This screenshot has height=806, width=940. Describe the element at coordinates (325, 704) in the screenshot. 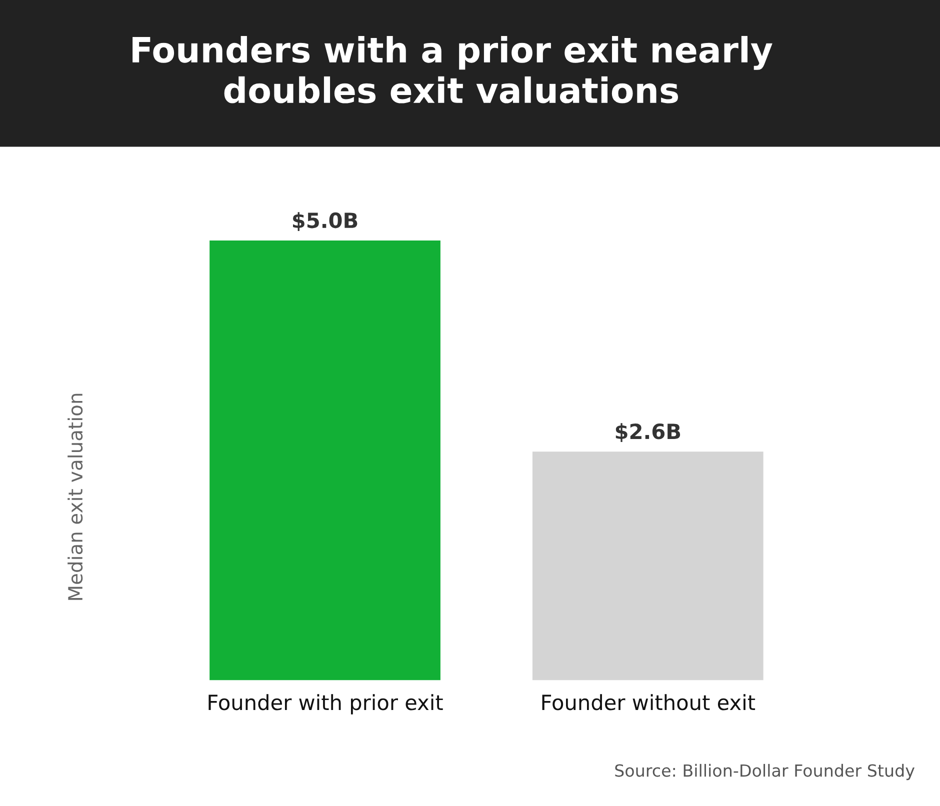

I see `x-tick-label: Founder with prior exit` at that location.